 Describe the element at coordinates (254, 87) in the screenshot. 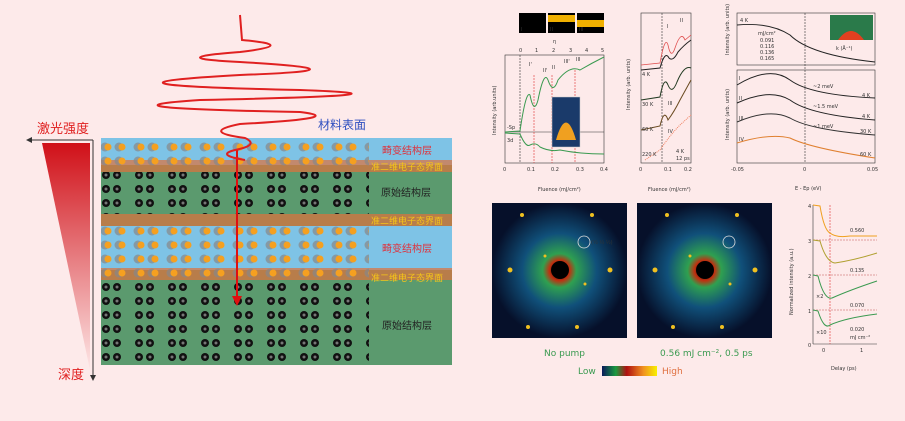

I see `laser-pulse-wave` at that location.